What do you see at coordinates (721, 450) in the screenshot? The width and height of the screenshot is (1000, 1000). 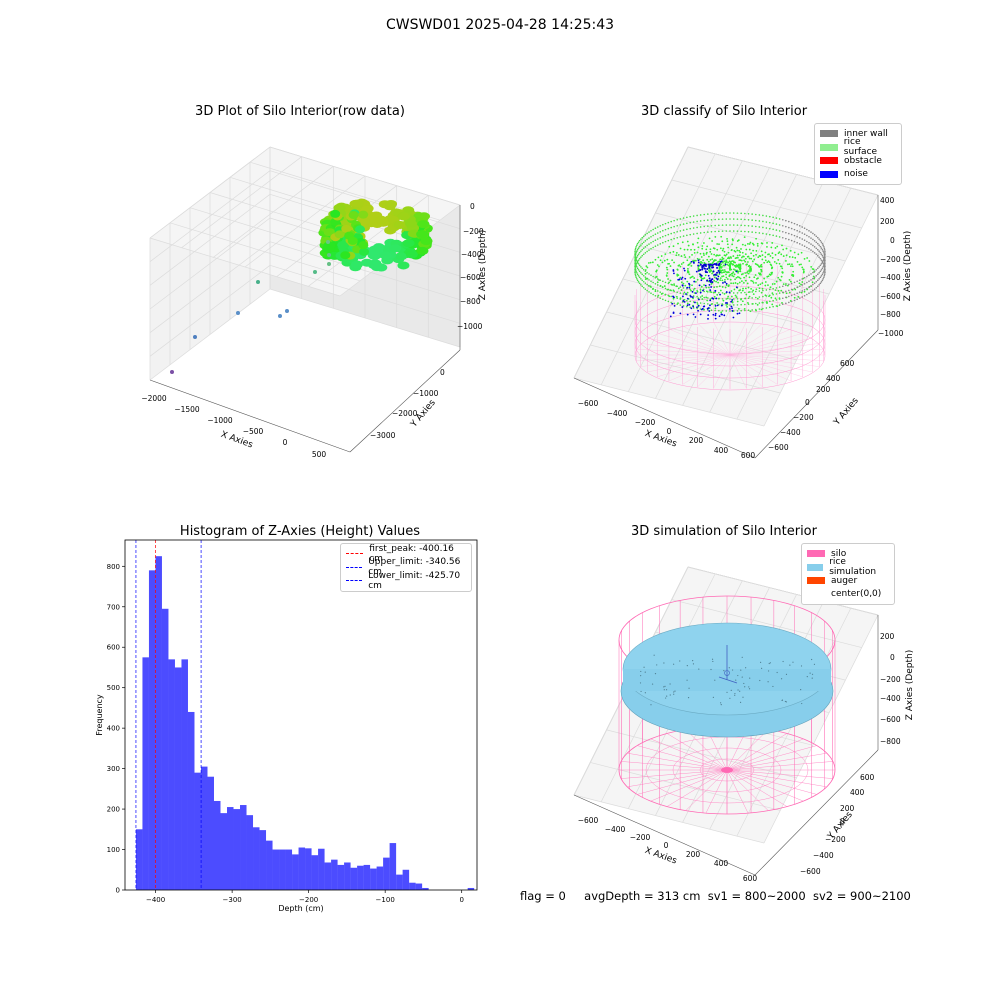 I see `classify-xtick: 400` at bounding box center [721, 450].